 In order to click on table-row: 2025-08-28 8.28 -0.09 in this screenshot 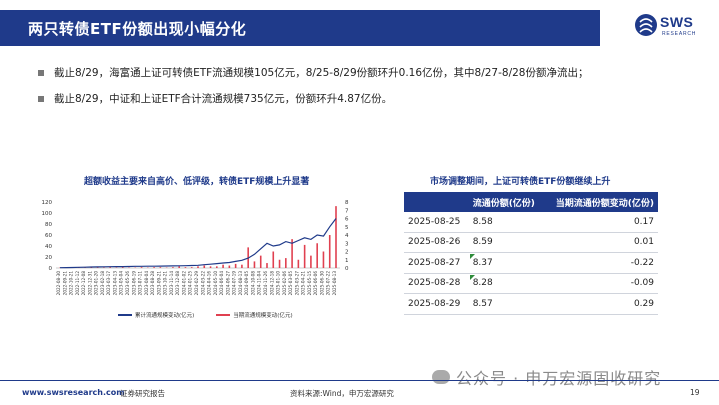, I will do `click(531, 283)`.